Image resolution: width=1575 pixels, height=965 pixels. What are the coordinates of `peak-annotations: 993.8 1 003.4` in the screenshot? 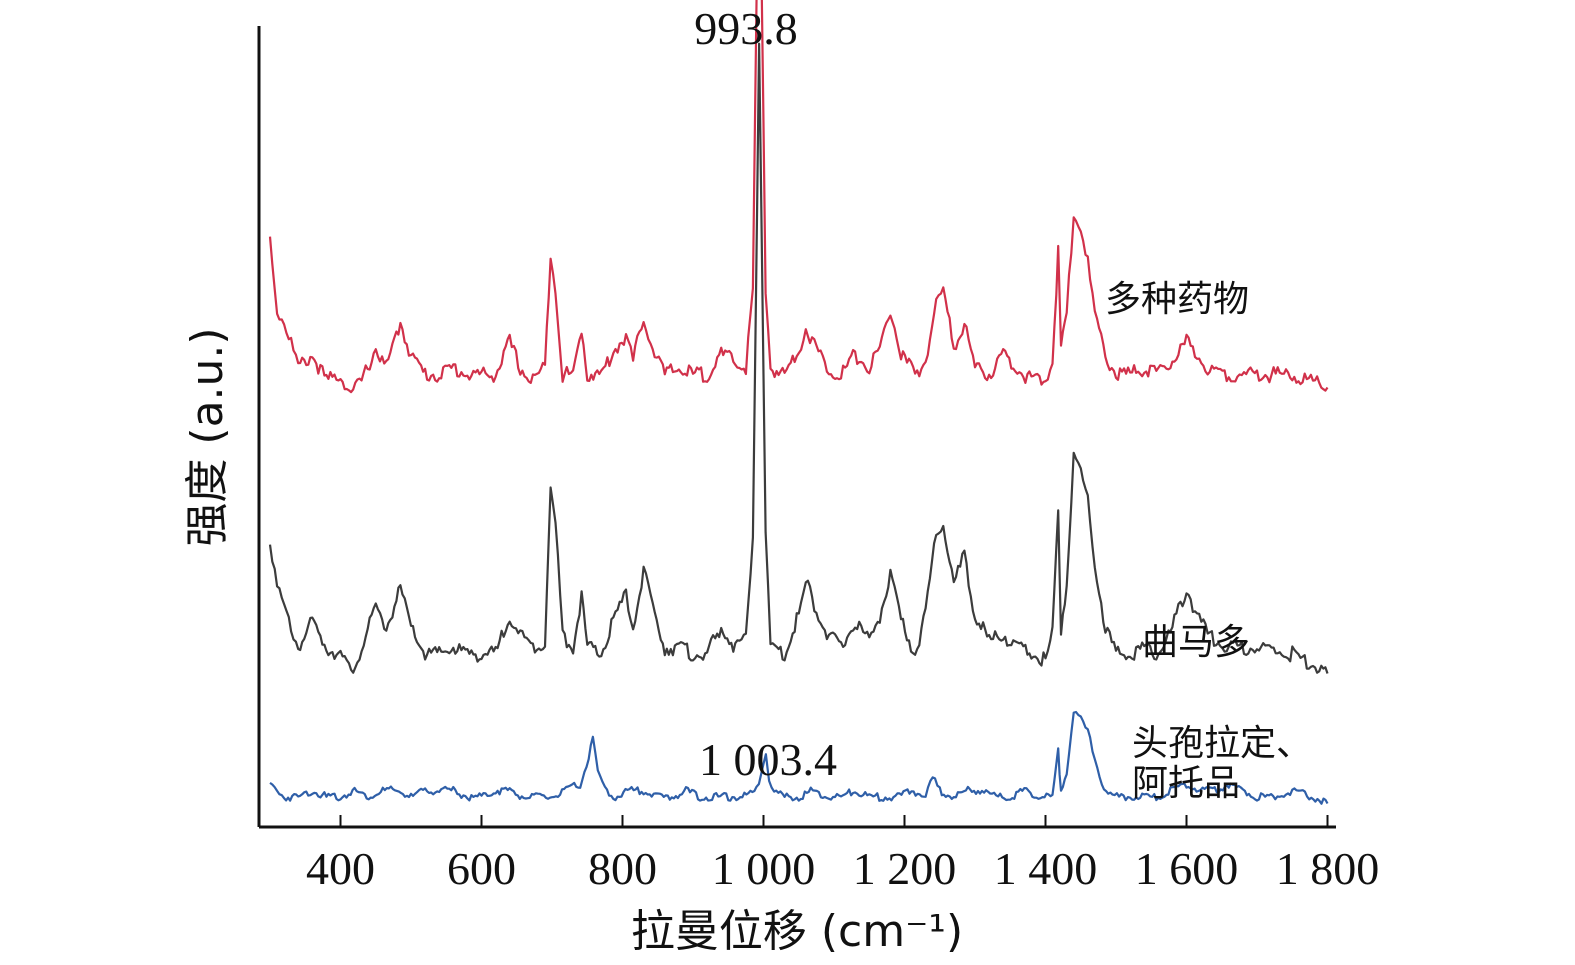 It's located at (765, 394).